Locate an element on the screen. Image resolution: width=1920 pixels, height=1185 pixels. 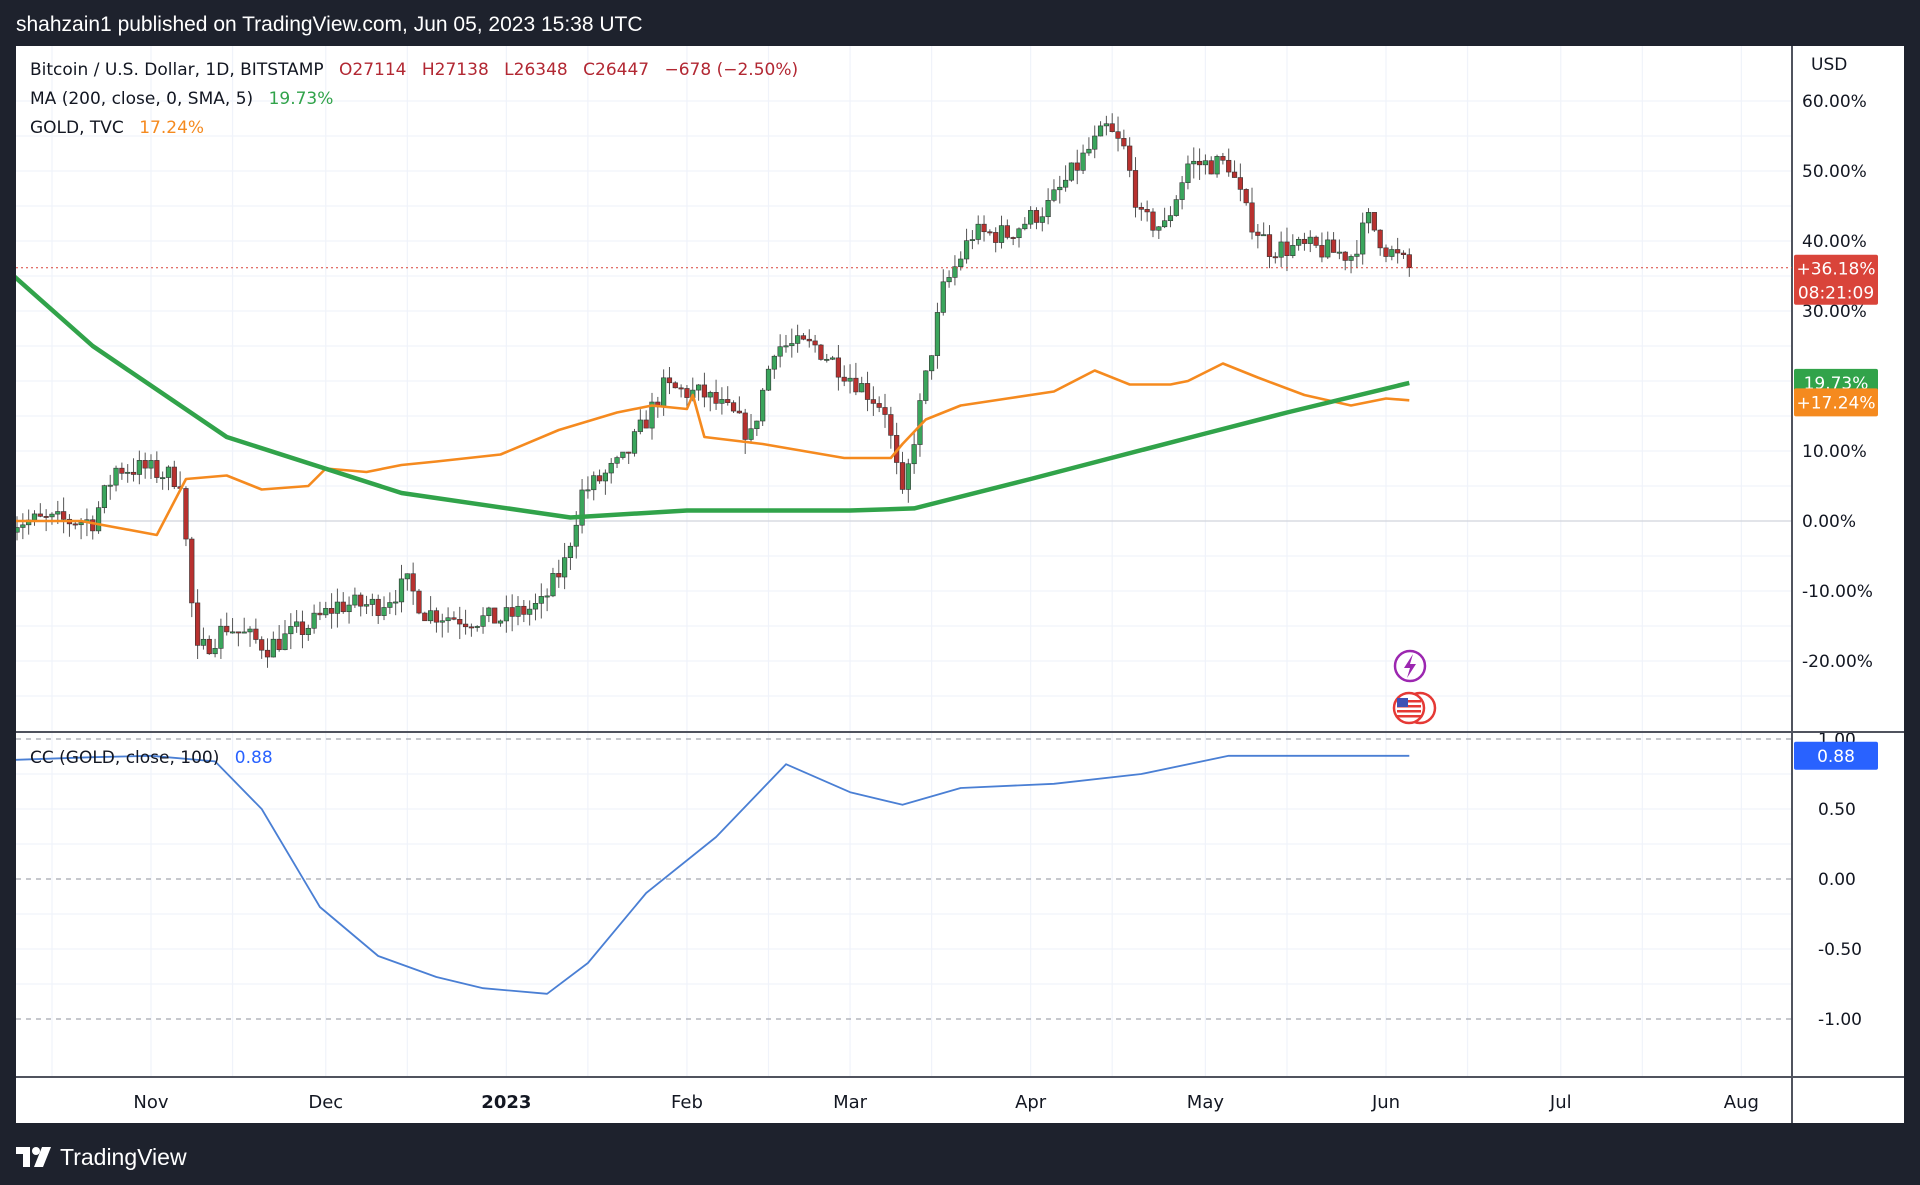
cc-label: CC (GOLD, close, 100) is located at coordinates (125, 758).